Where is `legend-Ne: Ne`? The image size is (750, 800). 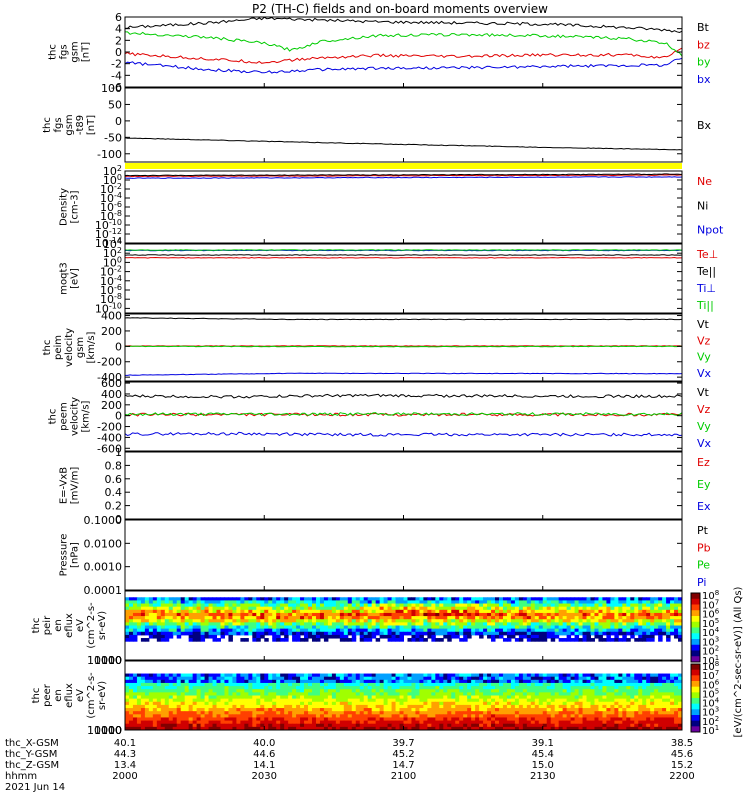 legend-Ne: Ne is located at coordinates (704, 181).